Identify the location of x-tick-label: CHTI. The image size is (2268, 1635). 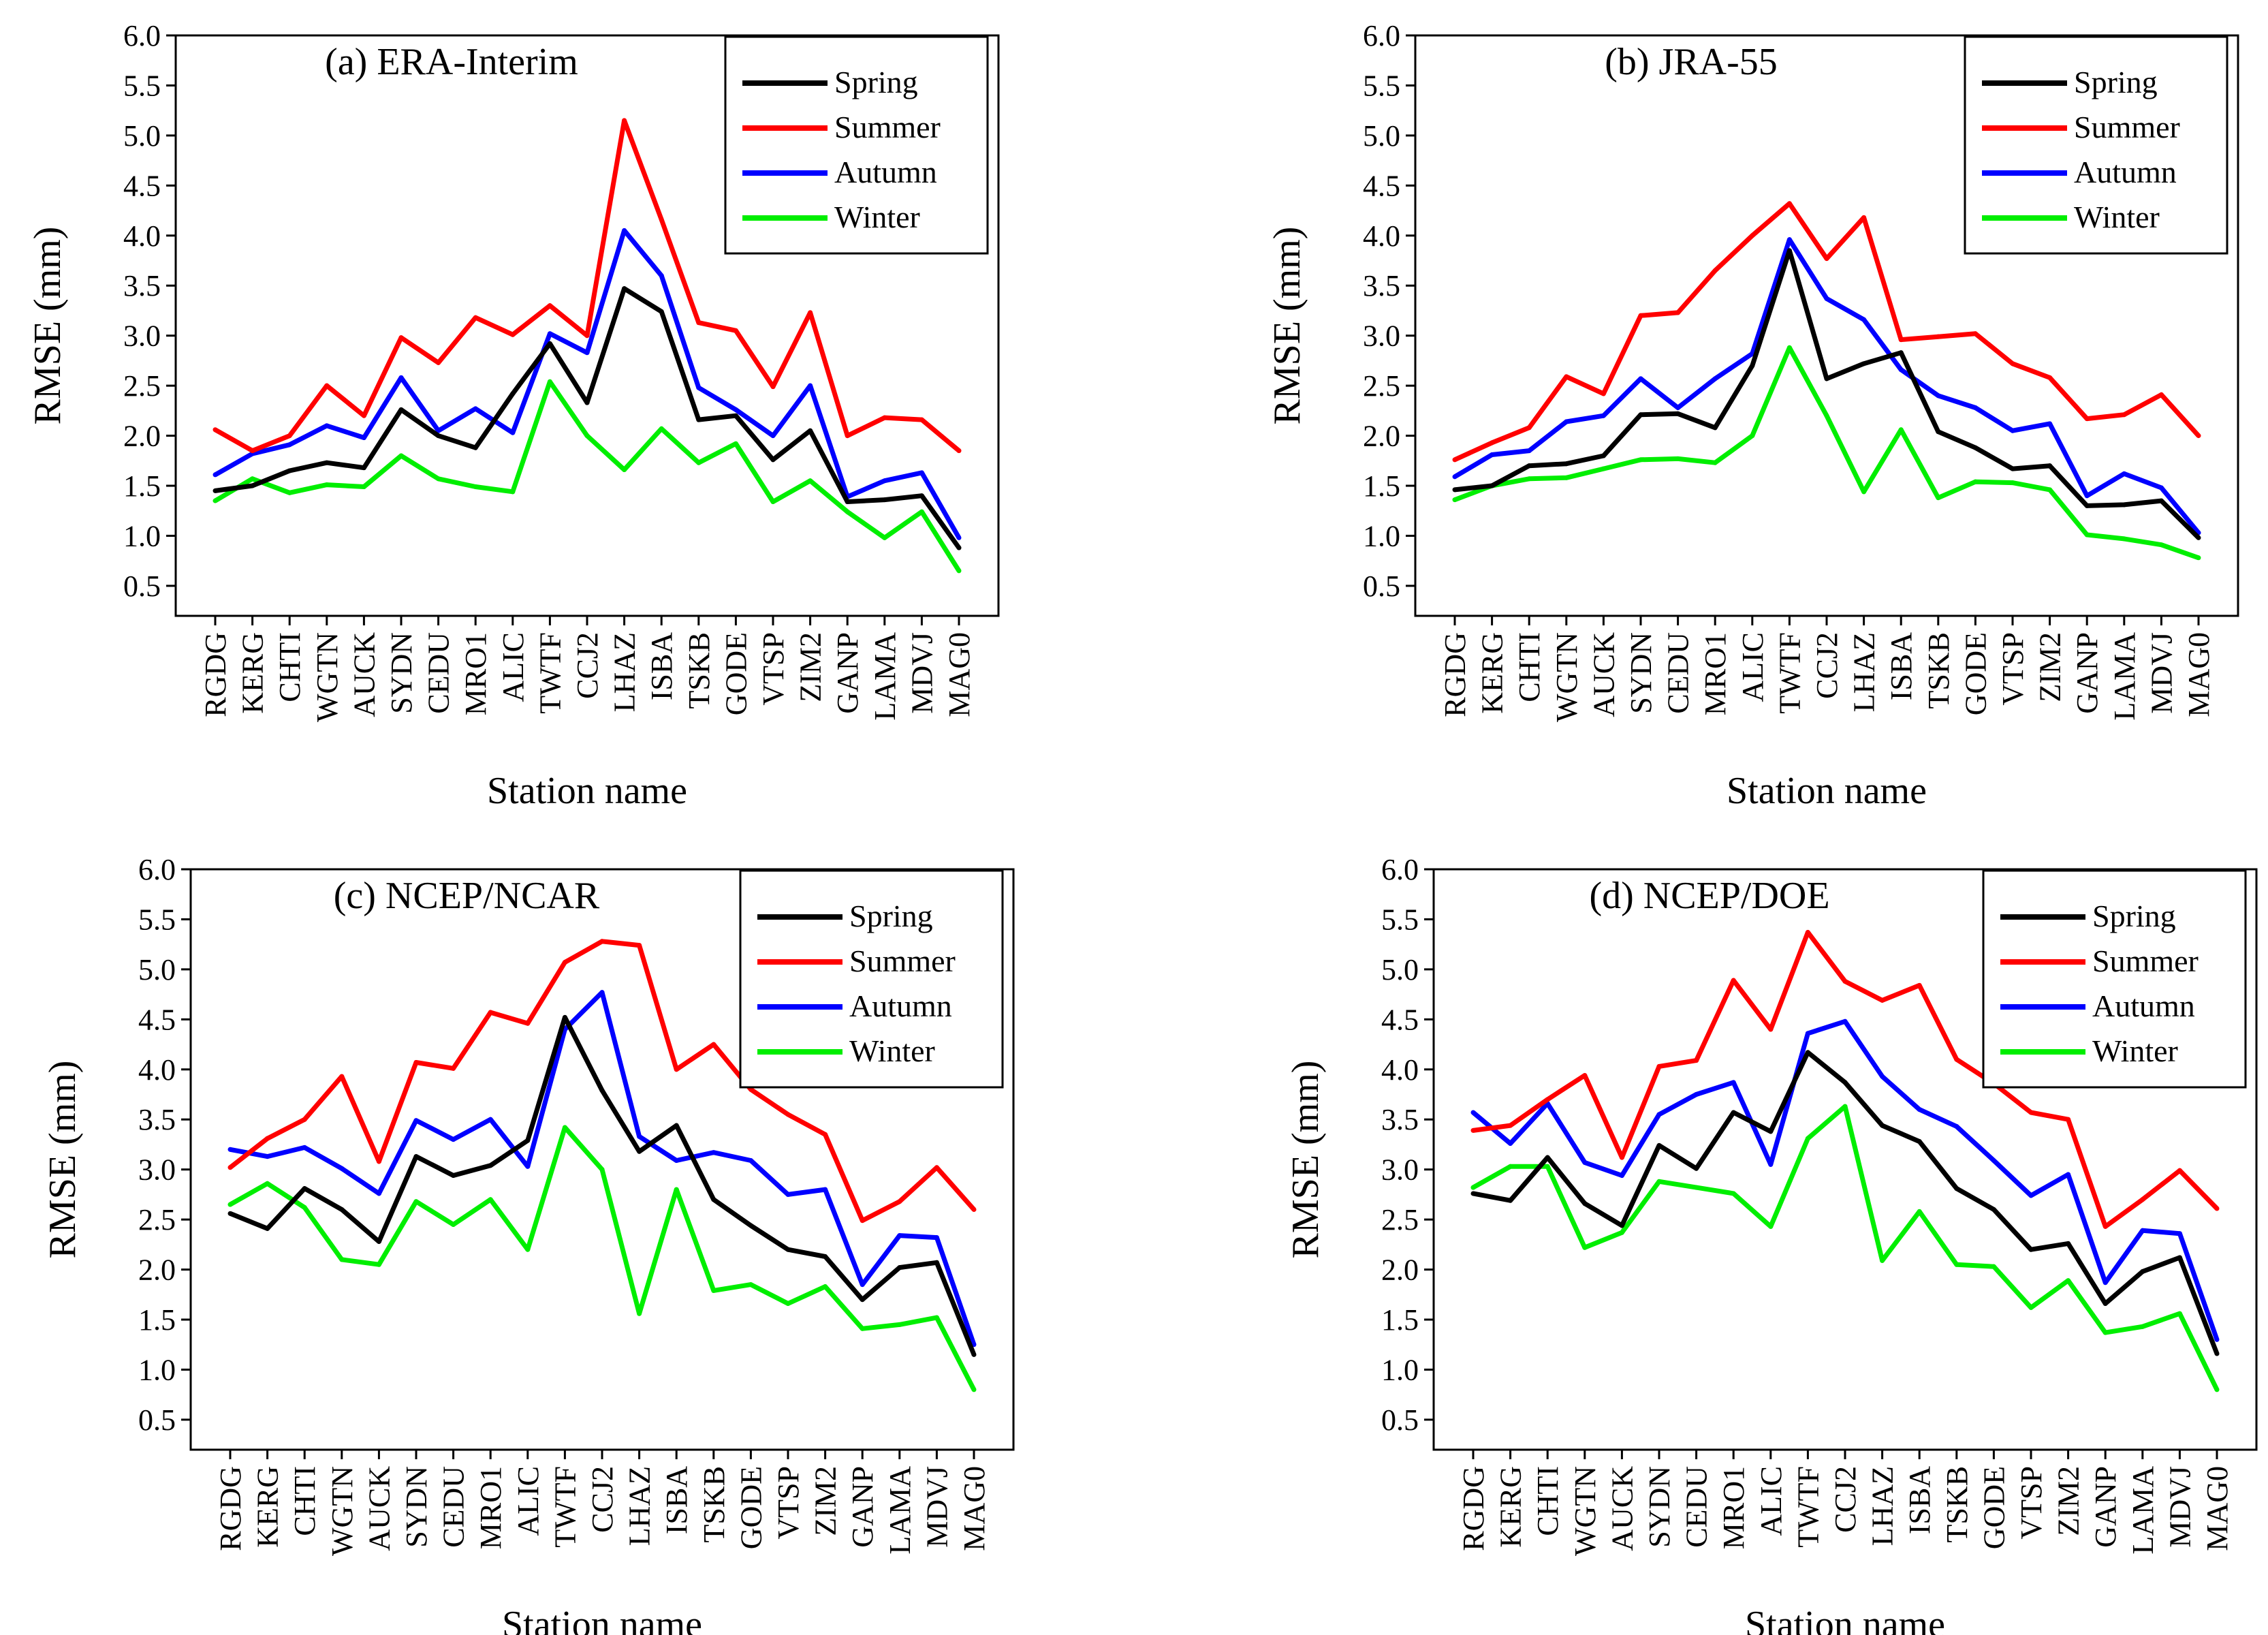
(1529, 667).